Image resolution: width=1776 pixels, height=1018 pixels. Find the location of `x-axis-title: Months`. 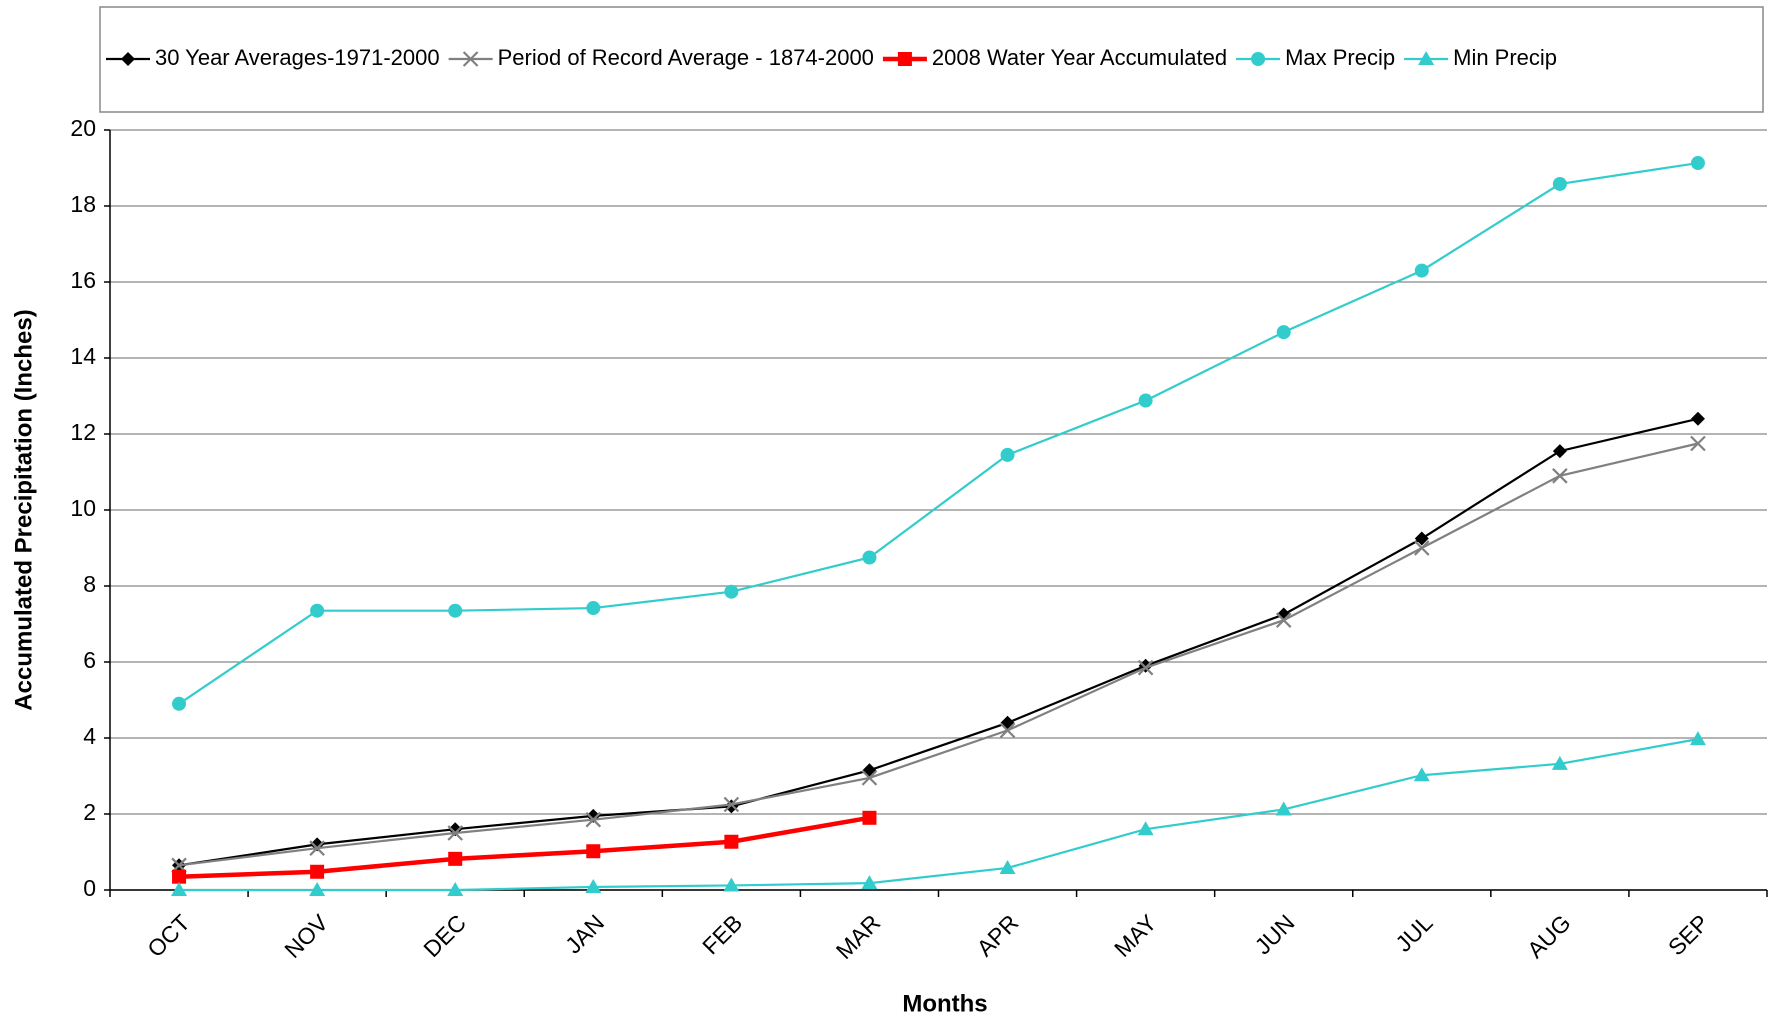

x-axis-title: Months is located at coordinates (944, 1003).